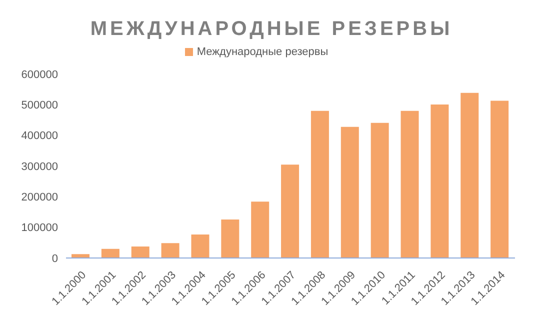 The image size is (543, 321). What do you see at coordinates (39, 198) in the screenshot?
I see `y-tick-label: 200000` at bounding box center [39, 198].